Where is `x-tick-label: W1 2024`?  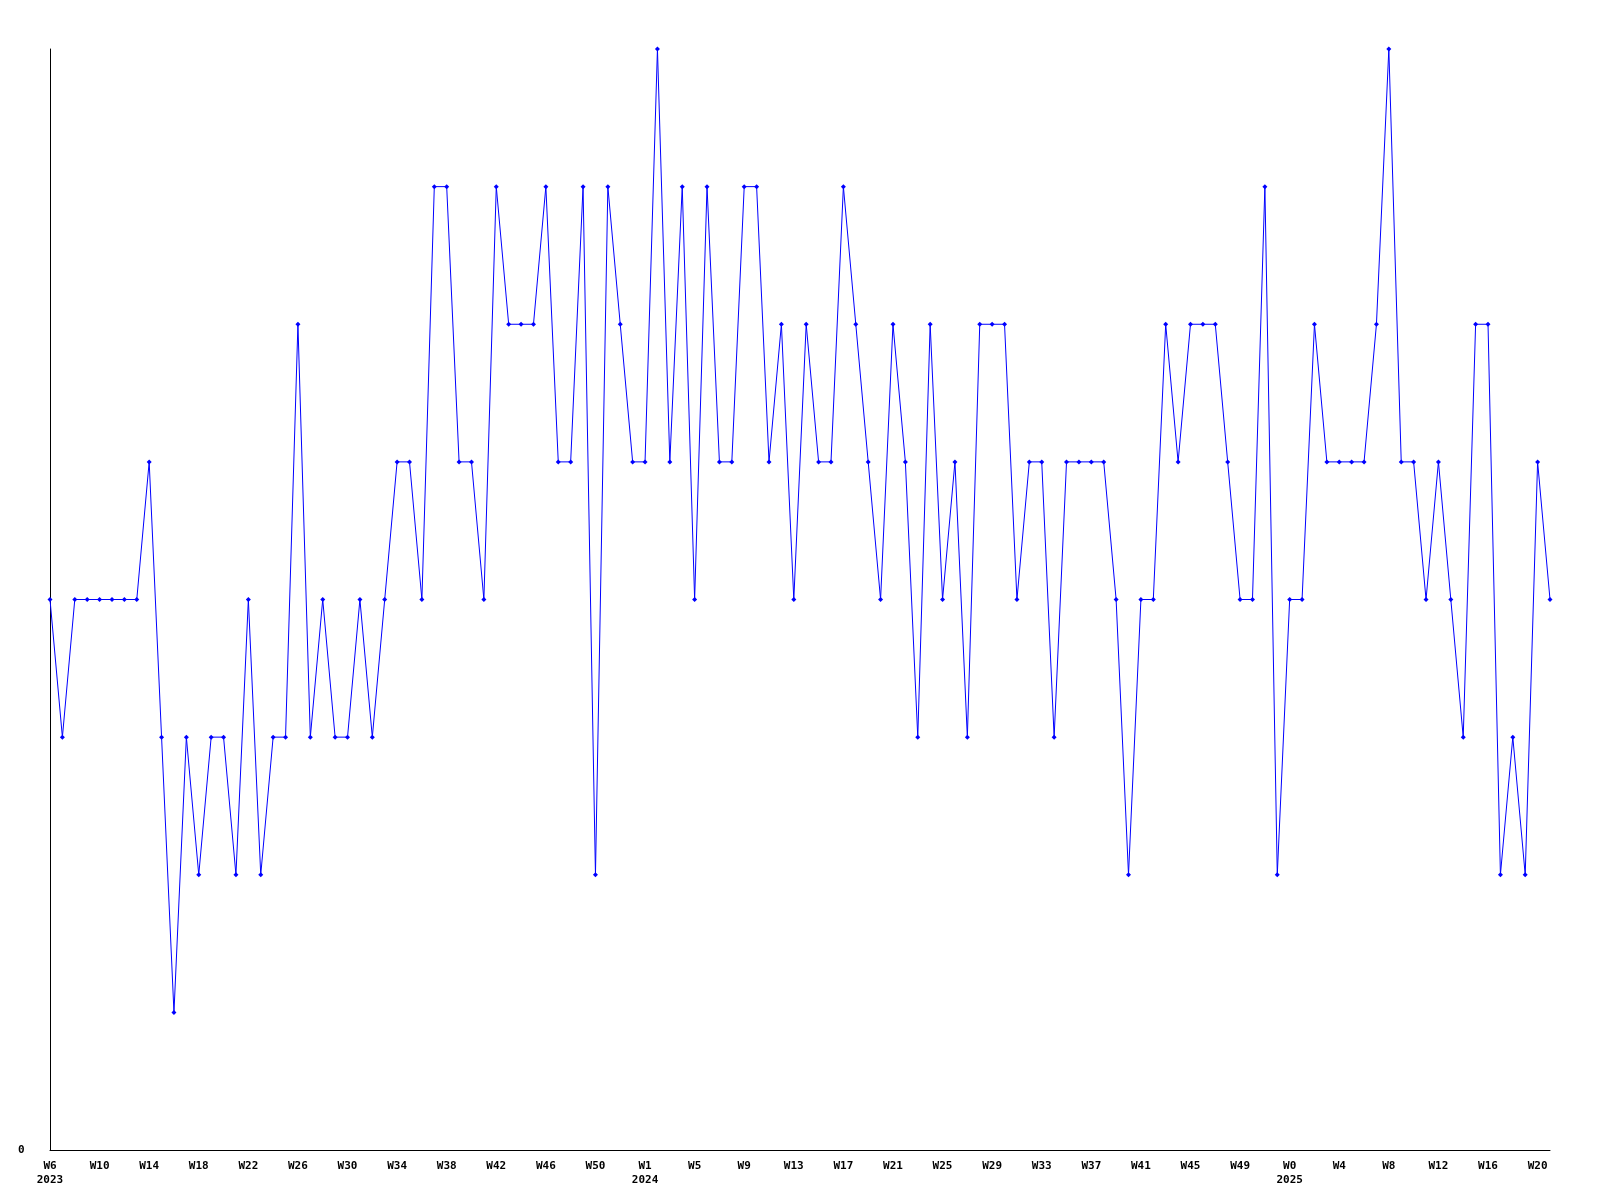
x-tick-label: W1 2024 is located at coordinates (645, 1172).